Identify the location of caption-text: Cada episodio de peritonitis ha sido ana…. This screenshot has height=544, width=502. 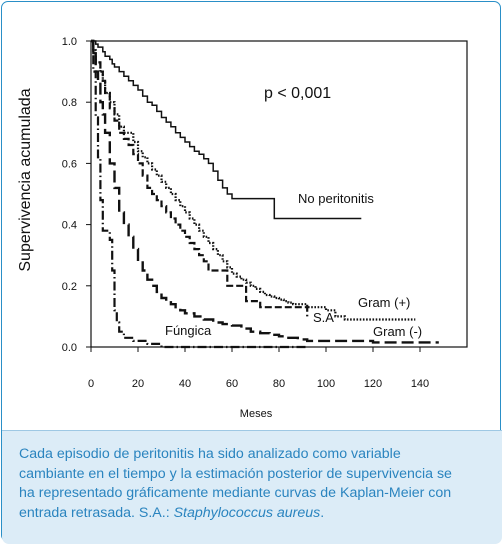
(254, 484).